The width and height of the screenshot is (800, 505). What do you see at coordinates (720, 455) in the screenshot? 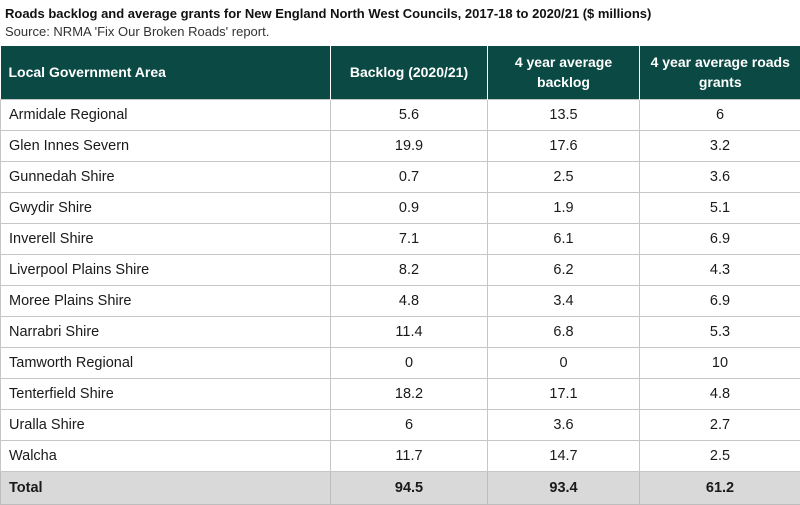
I see `avg-grants-cell: 2.5` at bounding box center [720, 455].